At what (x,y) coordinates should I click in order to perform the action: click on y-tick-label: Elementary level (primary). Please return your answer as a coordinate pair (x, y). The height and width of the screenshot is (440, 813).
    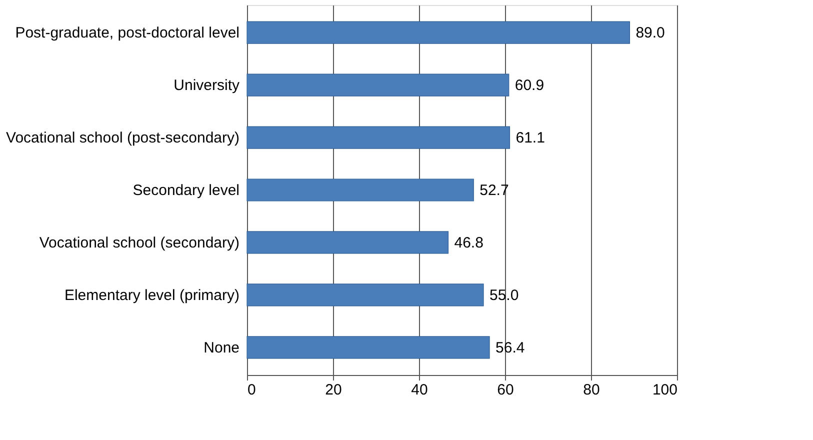
    Looking at the image, I should click on (152, 295).